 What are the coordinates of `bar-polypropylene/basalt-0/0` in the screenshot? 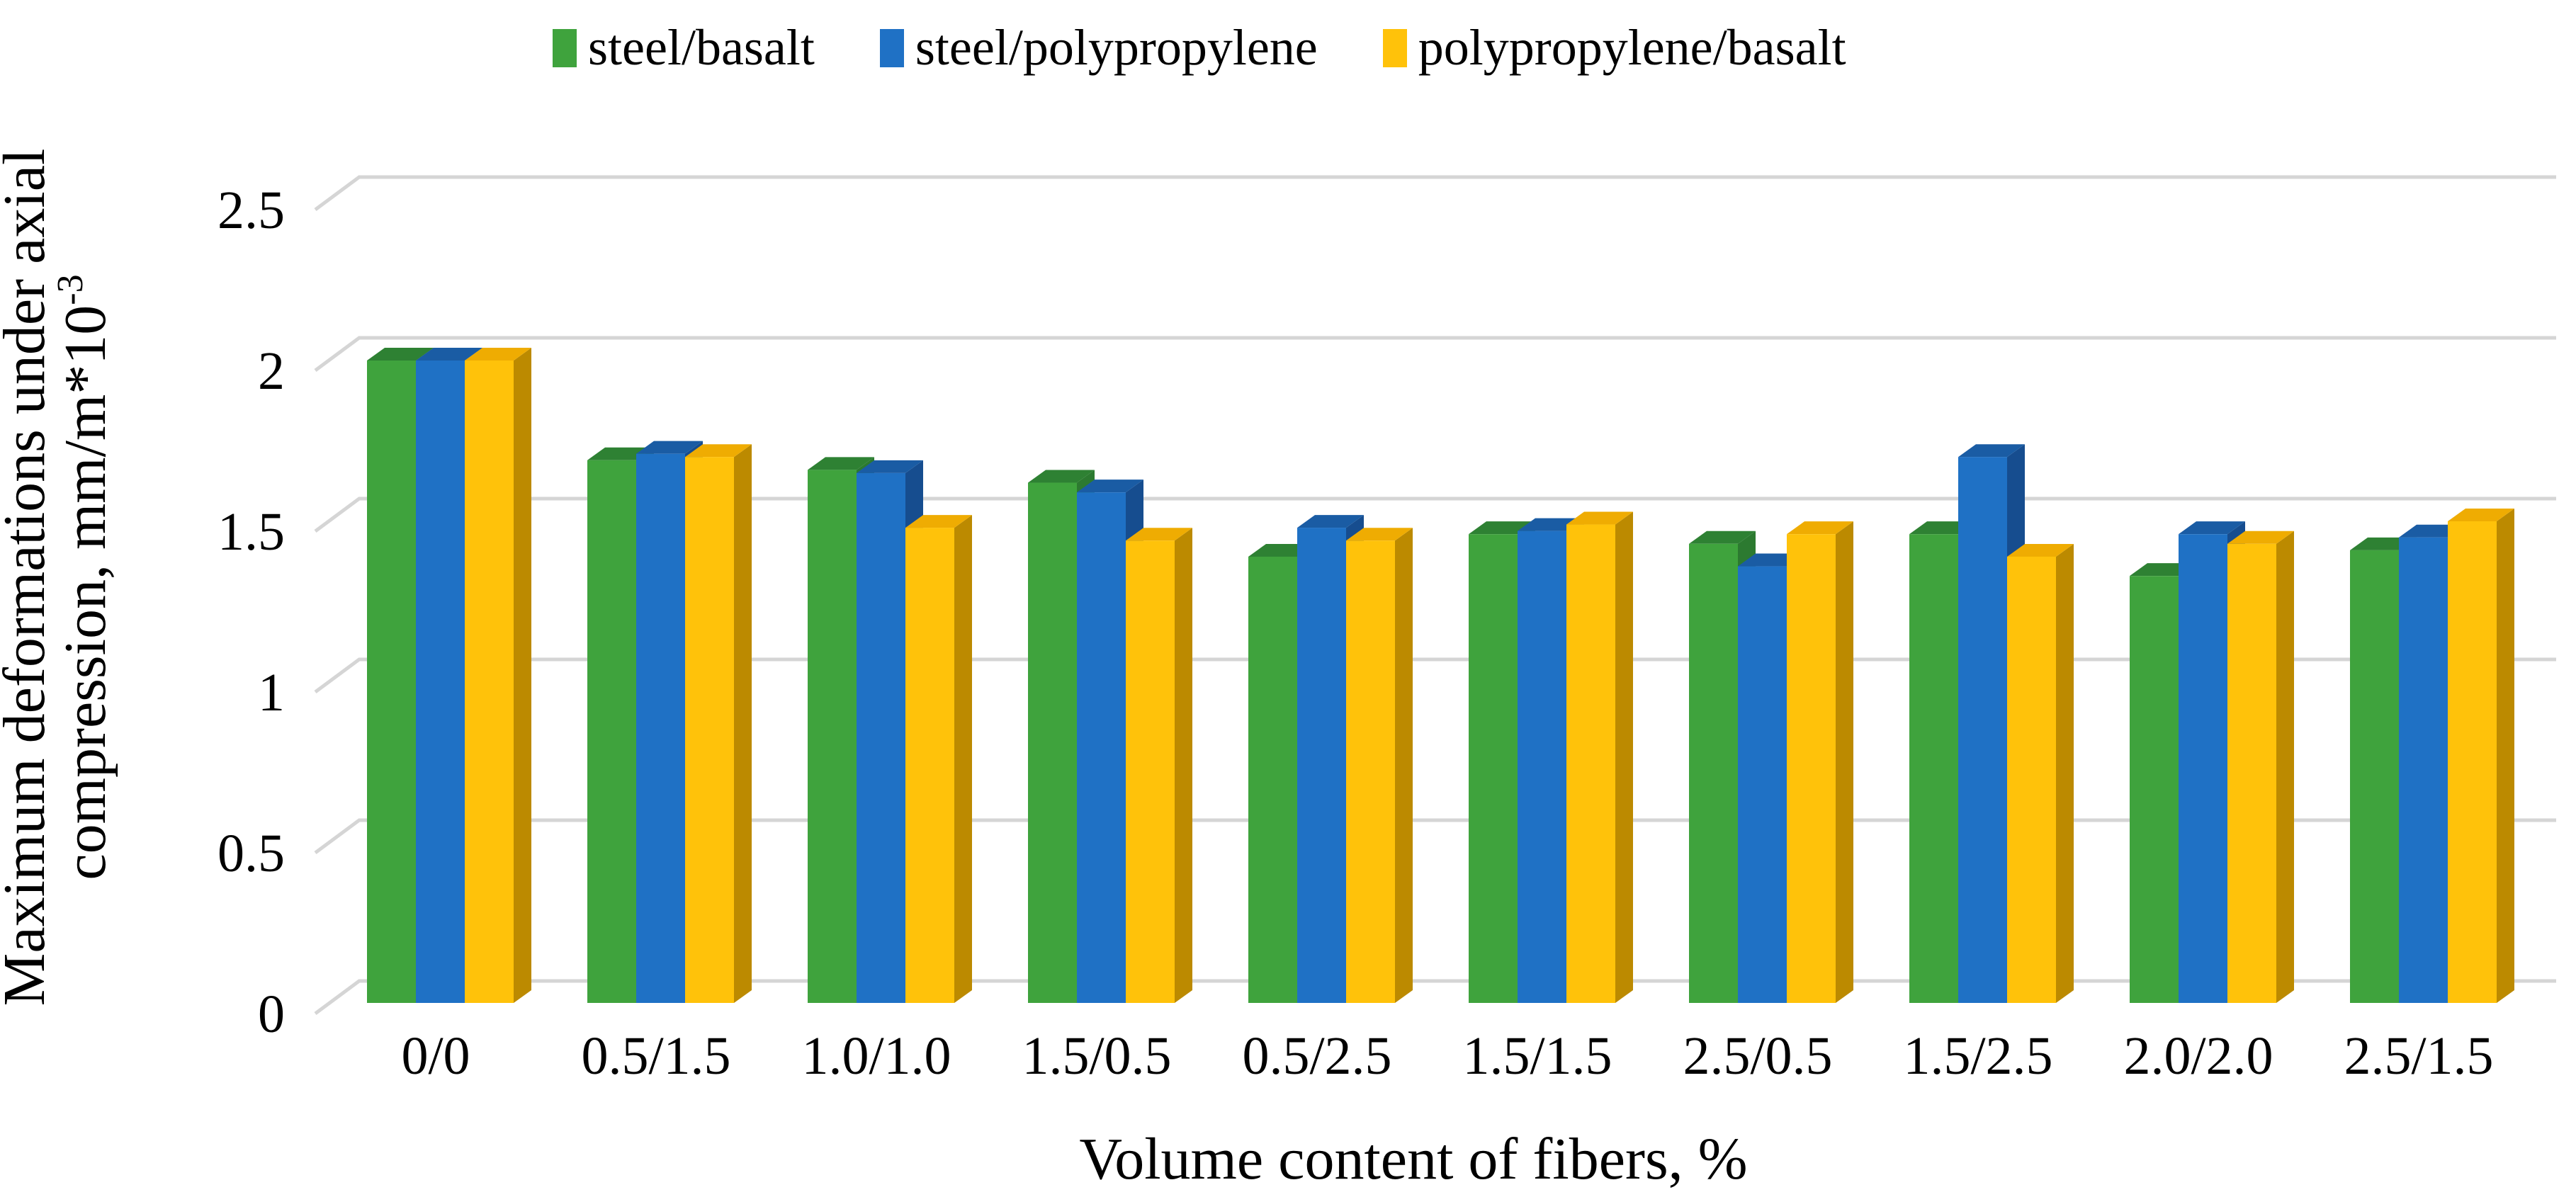 It's located at (498, 676).